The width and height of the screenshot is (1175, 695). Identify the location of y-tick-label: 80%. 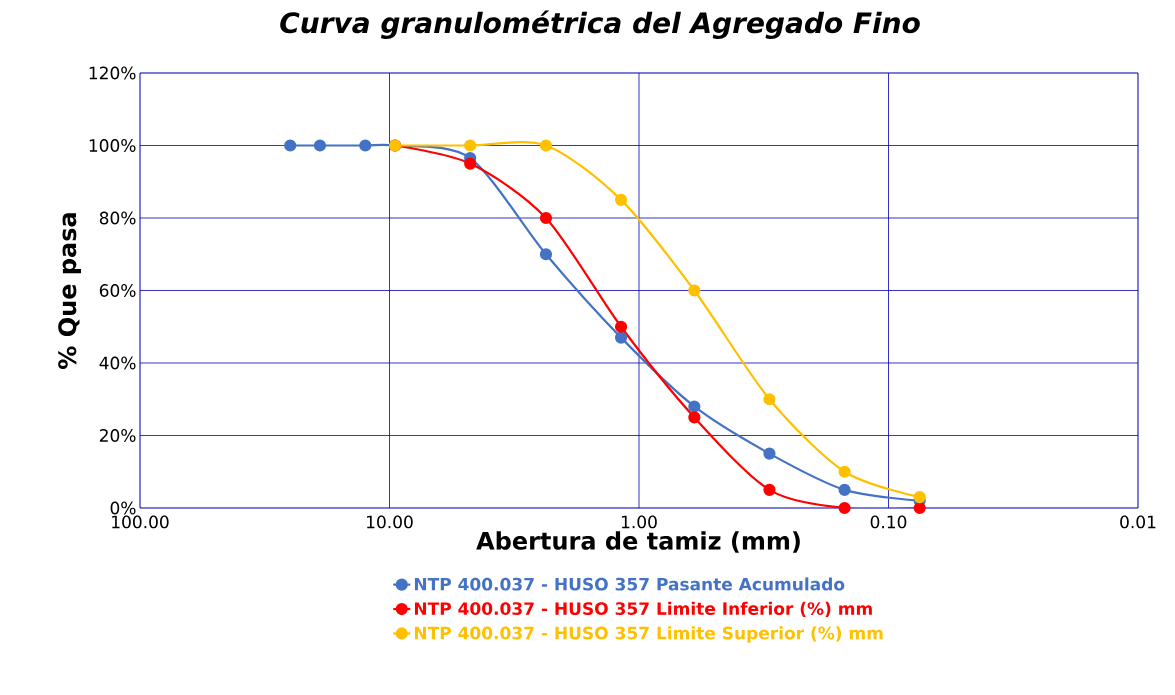
(117, 218).